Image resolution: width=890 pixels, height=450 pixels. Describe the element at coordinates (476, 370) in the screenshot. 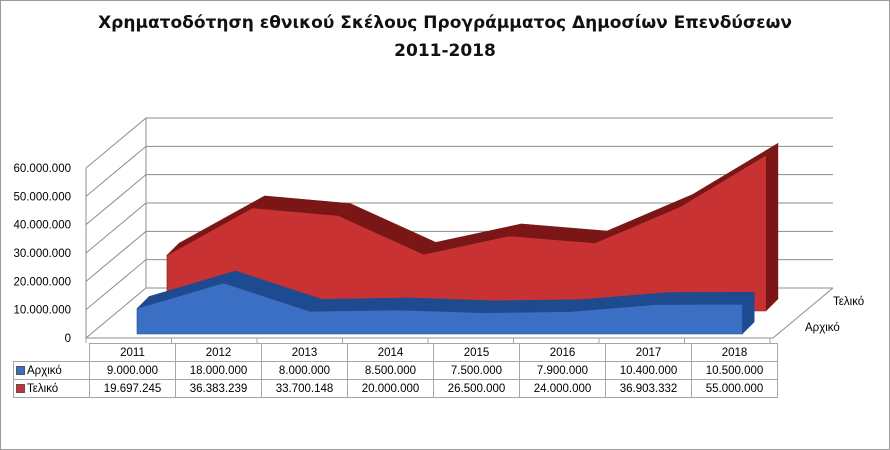

I see `data-label: 7.500.000` at that location.